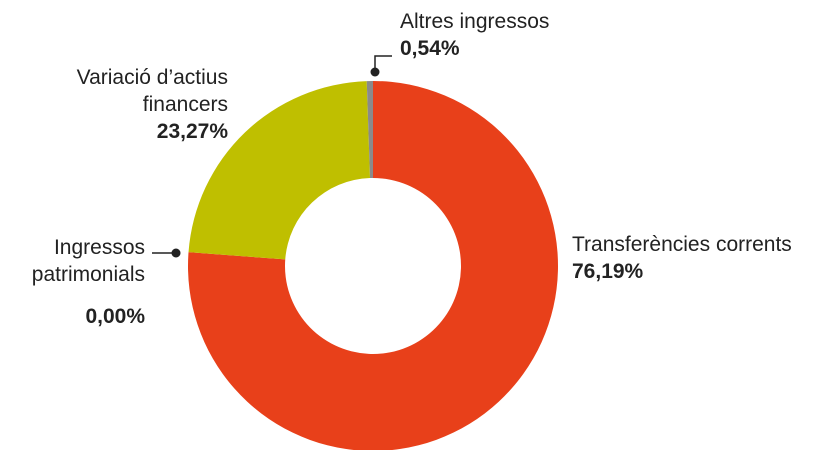 This screenshot has width=834, height=450. Describe the element at coordinates (88, 261) in the screenshot. I see `slice-name: Ingressos patrimonials` at that location.